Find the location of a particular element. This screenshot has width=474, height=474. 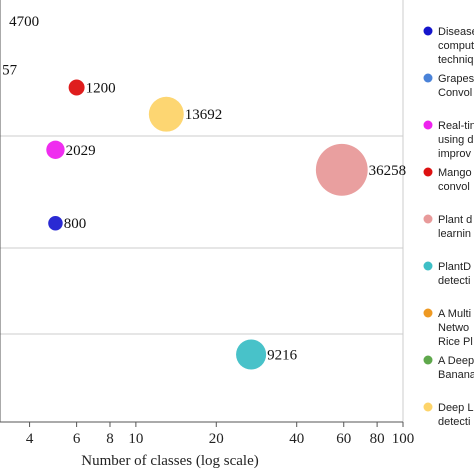

legend-entry-3-line-1: Real-tin is located at coordinates (456, 126).